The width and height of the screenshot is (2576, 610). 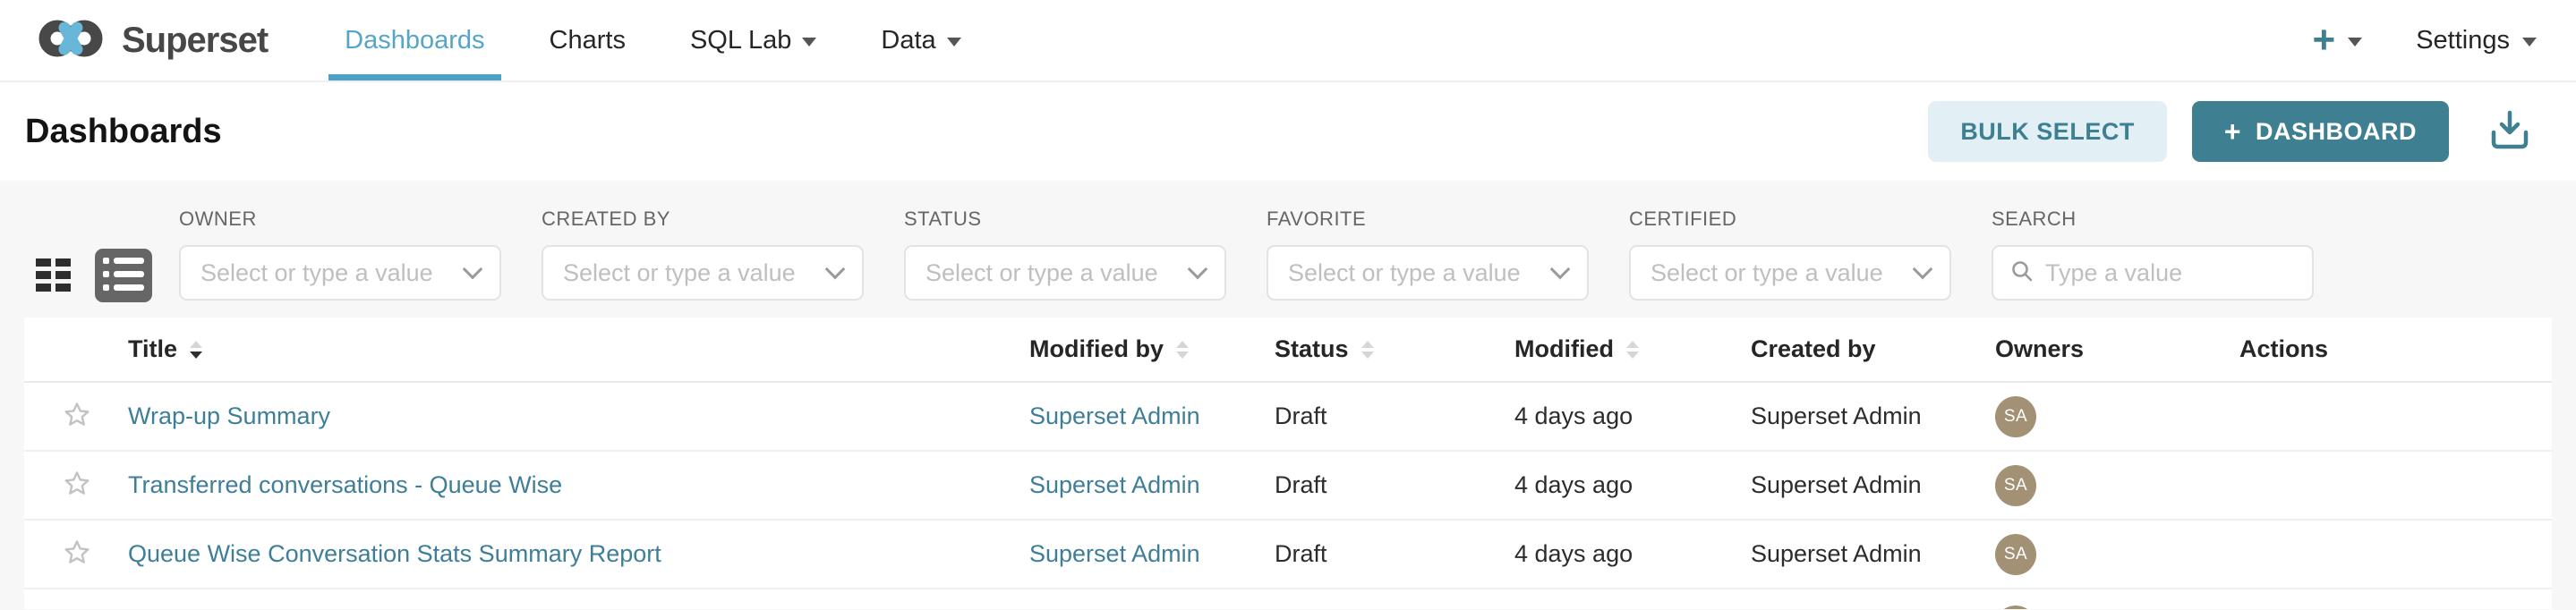 I want to click on new-dashboard-button: + DASHBOARD, so click(x=2320, y=131).